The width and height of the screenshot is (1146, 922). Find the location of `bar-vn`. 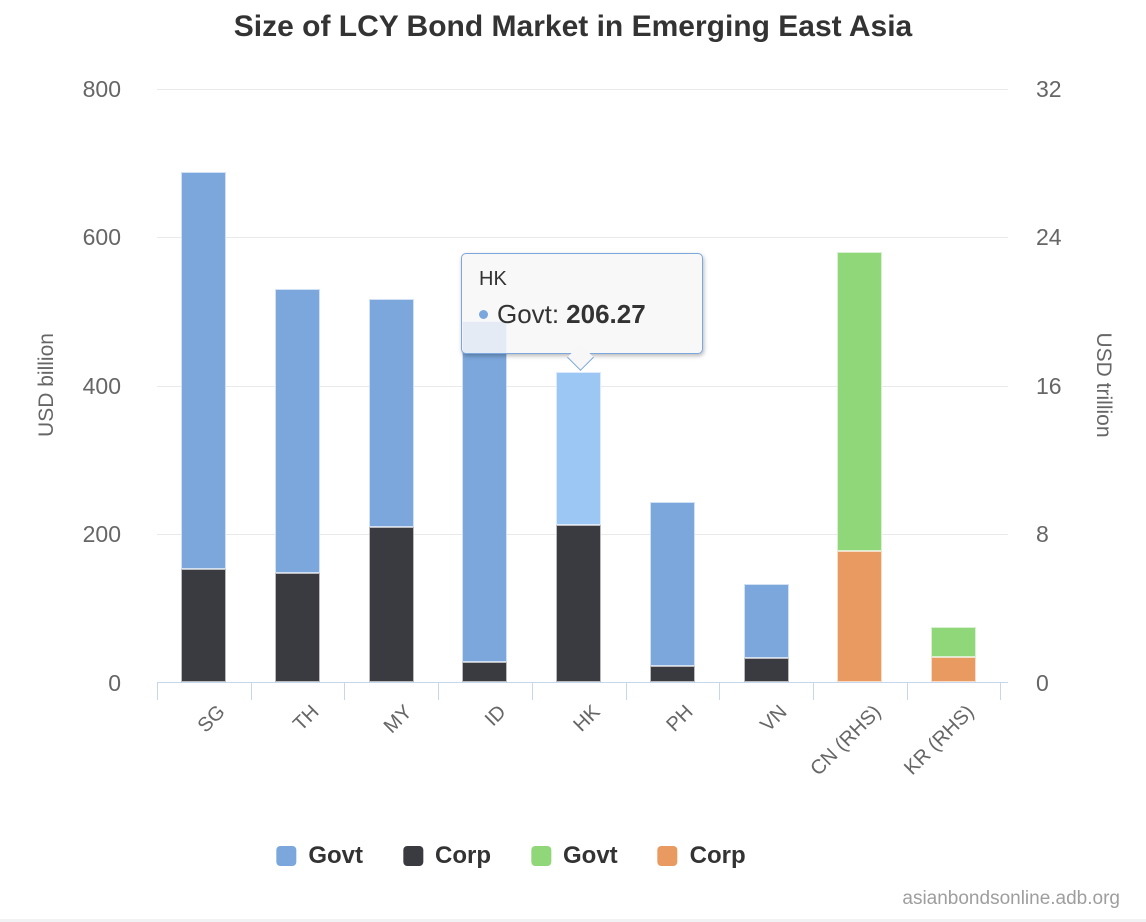

bar-vn is located at coordinates (766, 633).